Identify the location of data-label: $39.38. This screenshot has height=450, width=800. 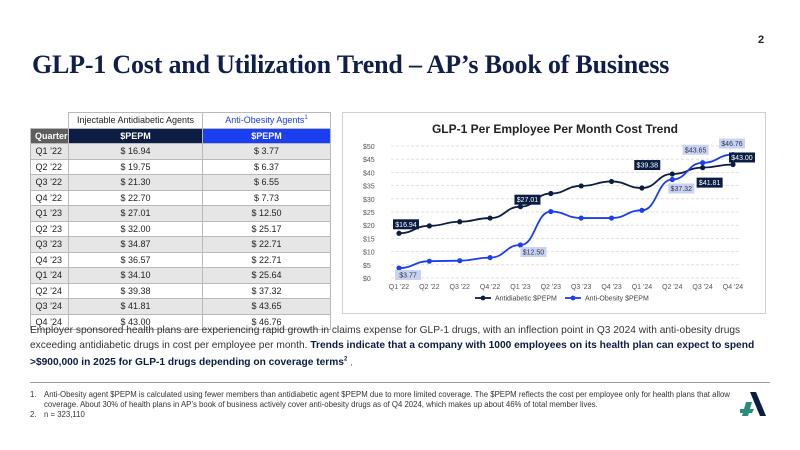
(648, 166).